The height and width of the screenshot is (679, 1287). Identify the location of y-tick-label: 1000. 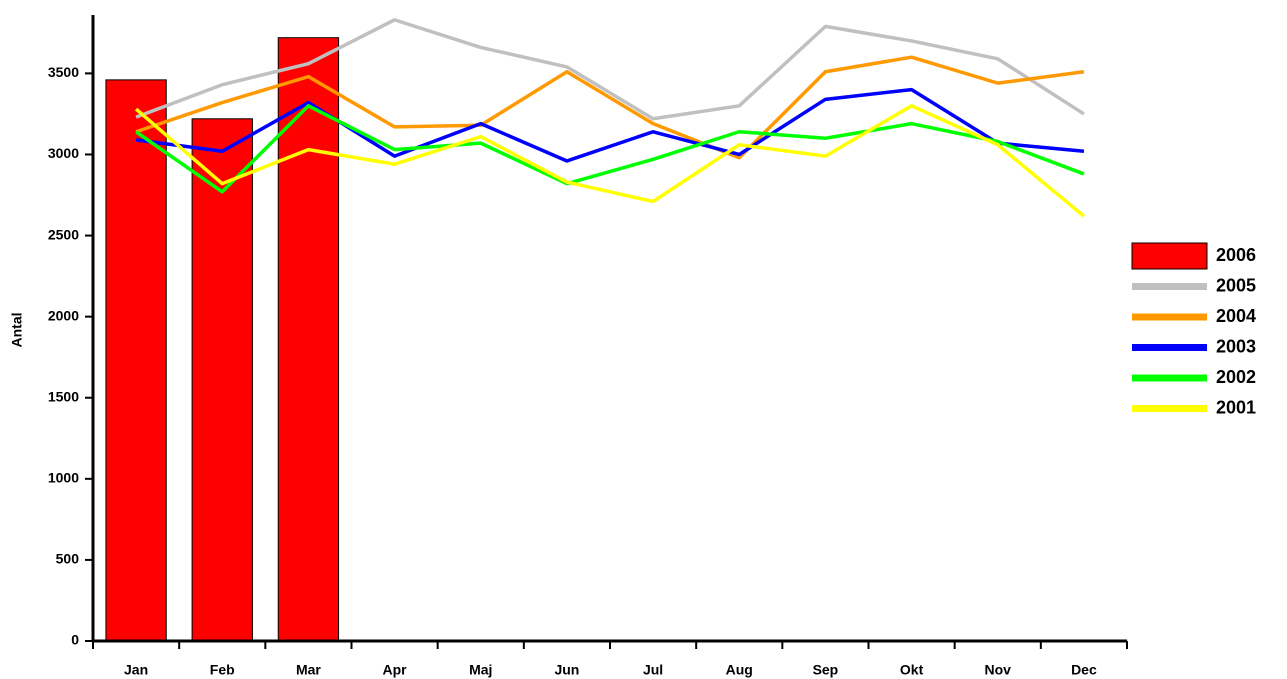
(63, 478).